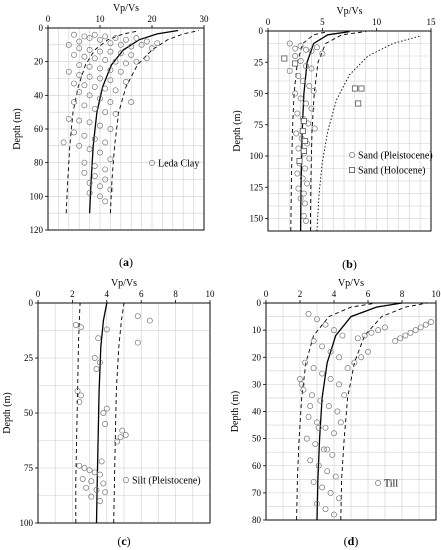 The height and width of the screenshot is (550, 441). I want to click on fit-curve-mean, so click(101, 413).